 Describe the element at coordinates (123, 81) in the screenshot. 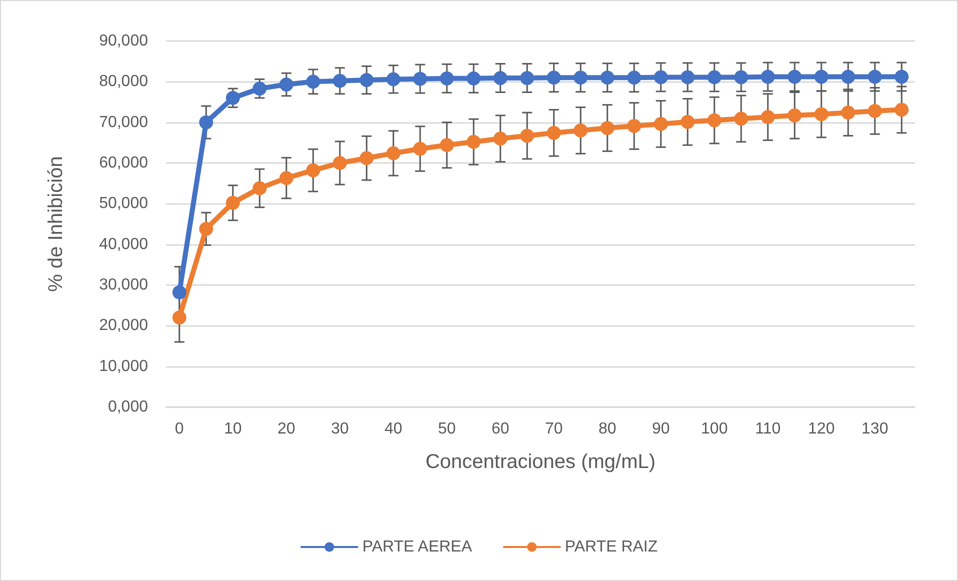

I see `y-tick-label: 80,000` at that location.